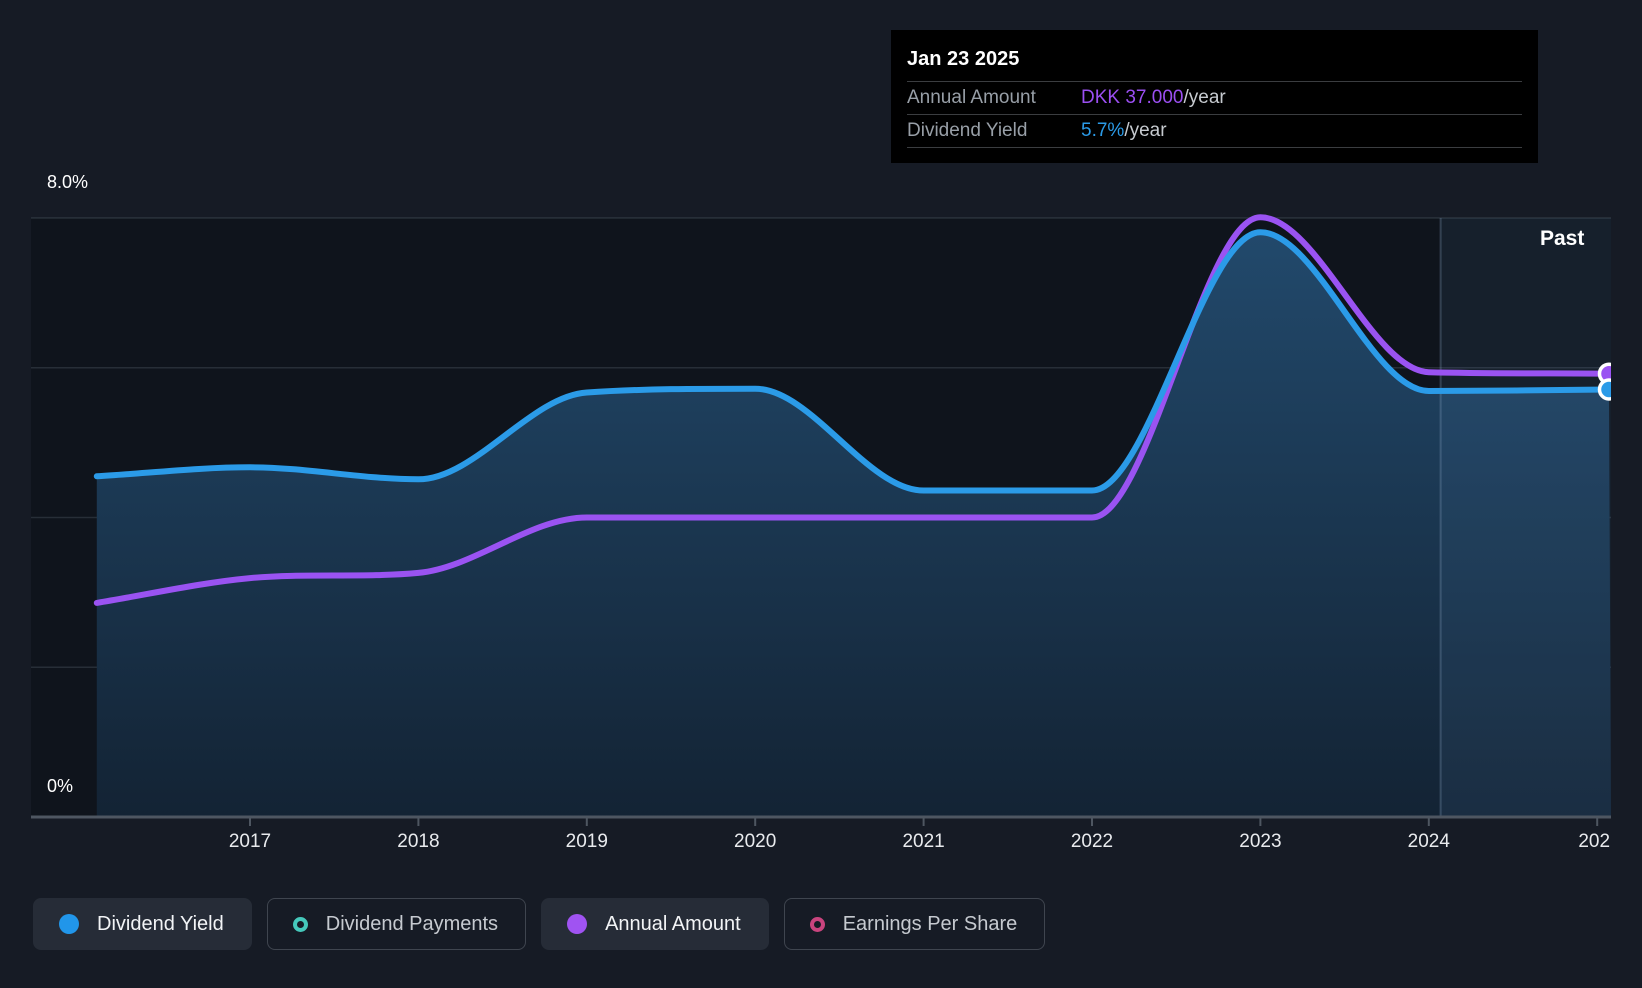 This screenshot has width=1642, height=988. Describe the element at coordinates (1626, 414) in the screenshot. I see `plot-right-edge-cover` at that location.